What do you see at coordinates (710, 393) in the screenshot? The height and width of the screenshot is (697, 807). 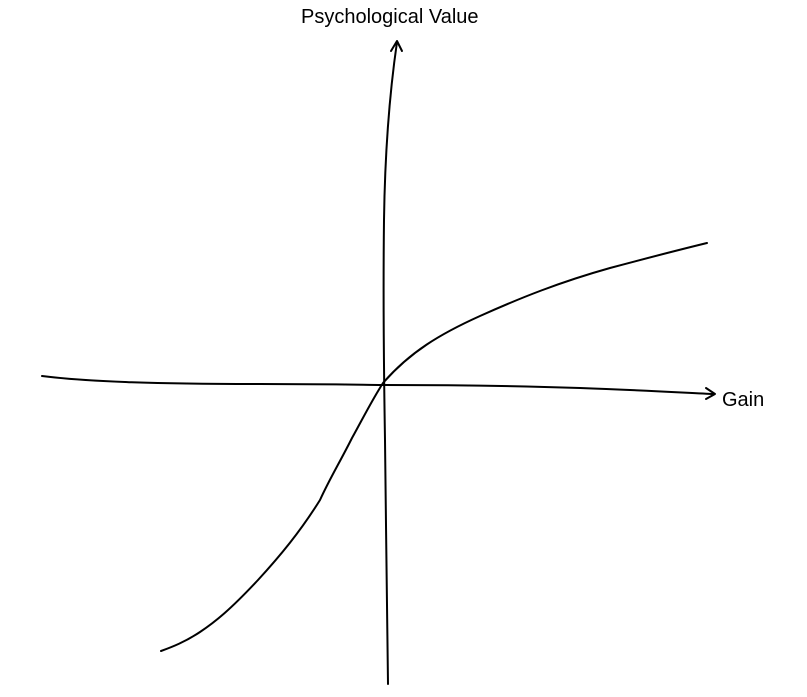 I see `x-axis-arrow-icon` at bounding box center [710, 393].